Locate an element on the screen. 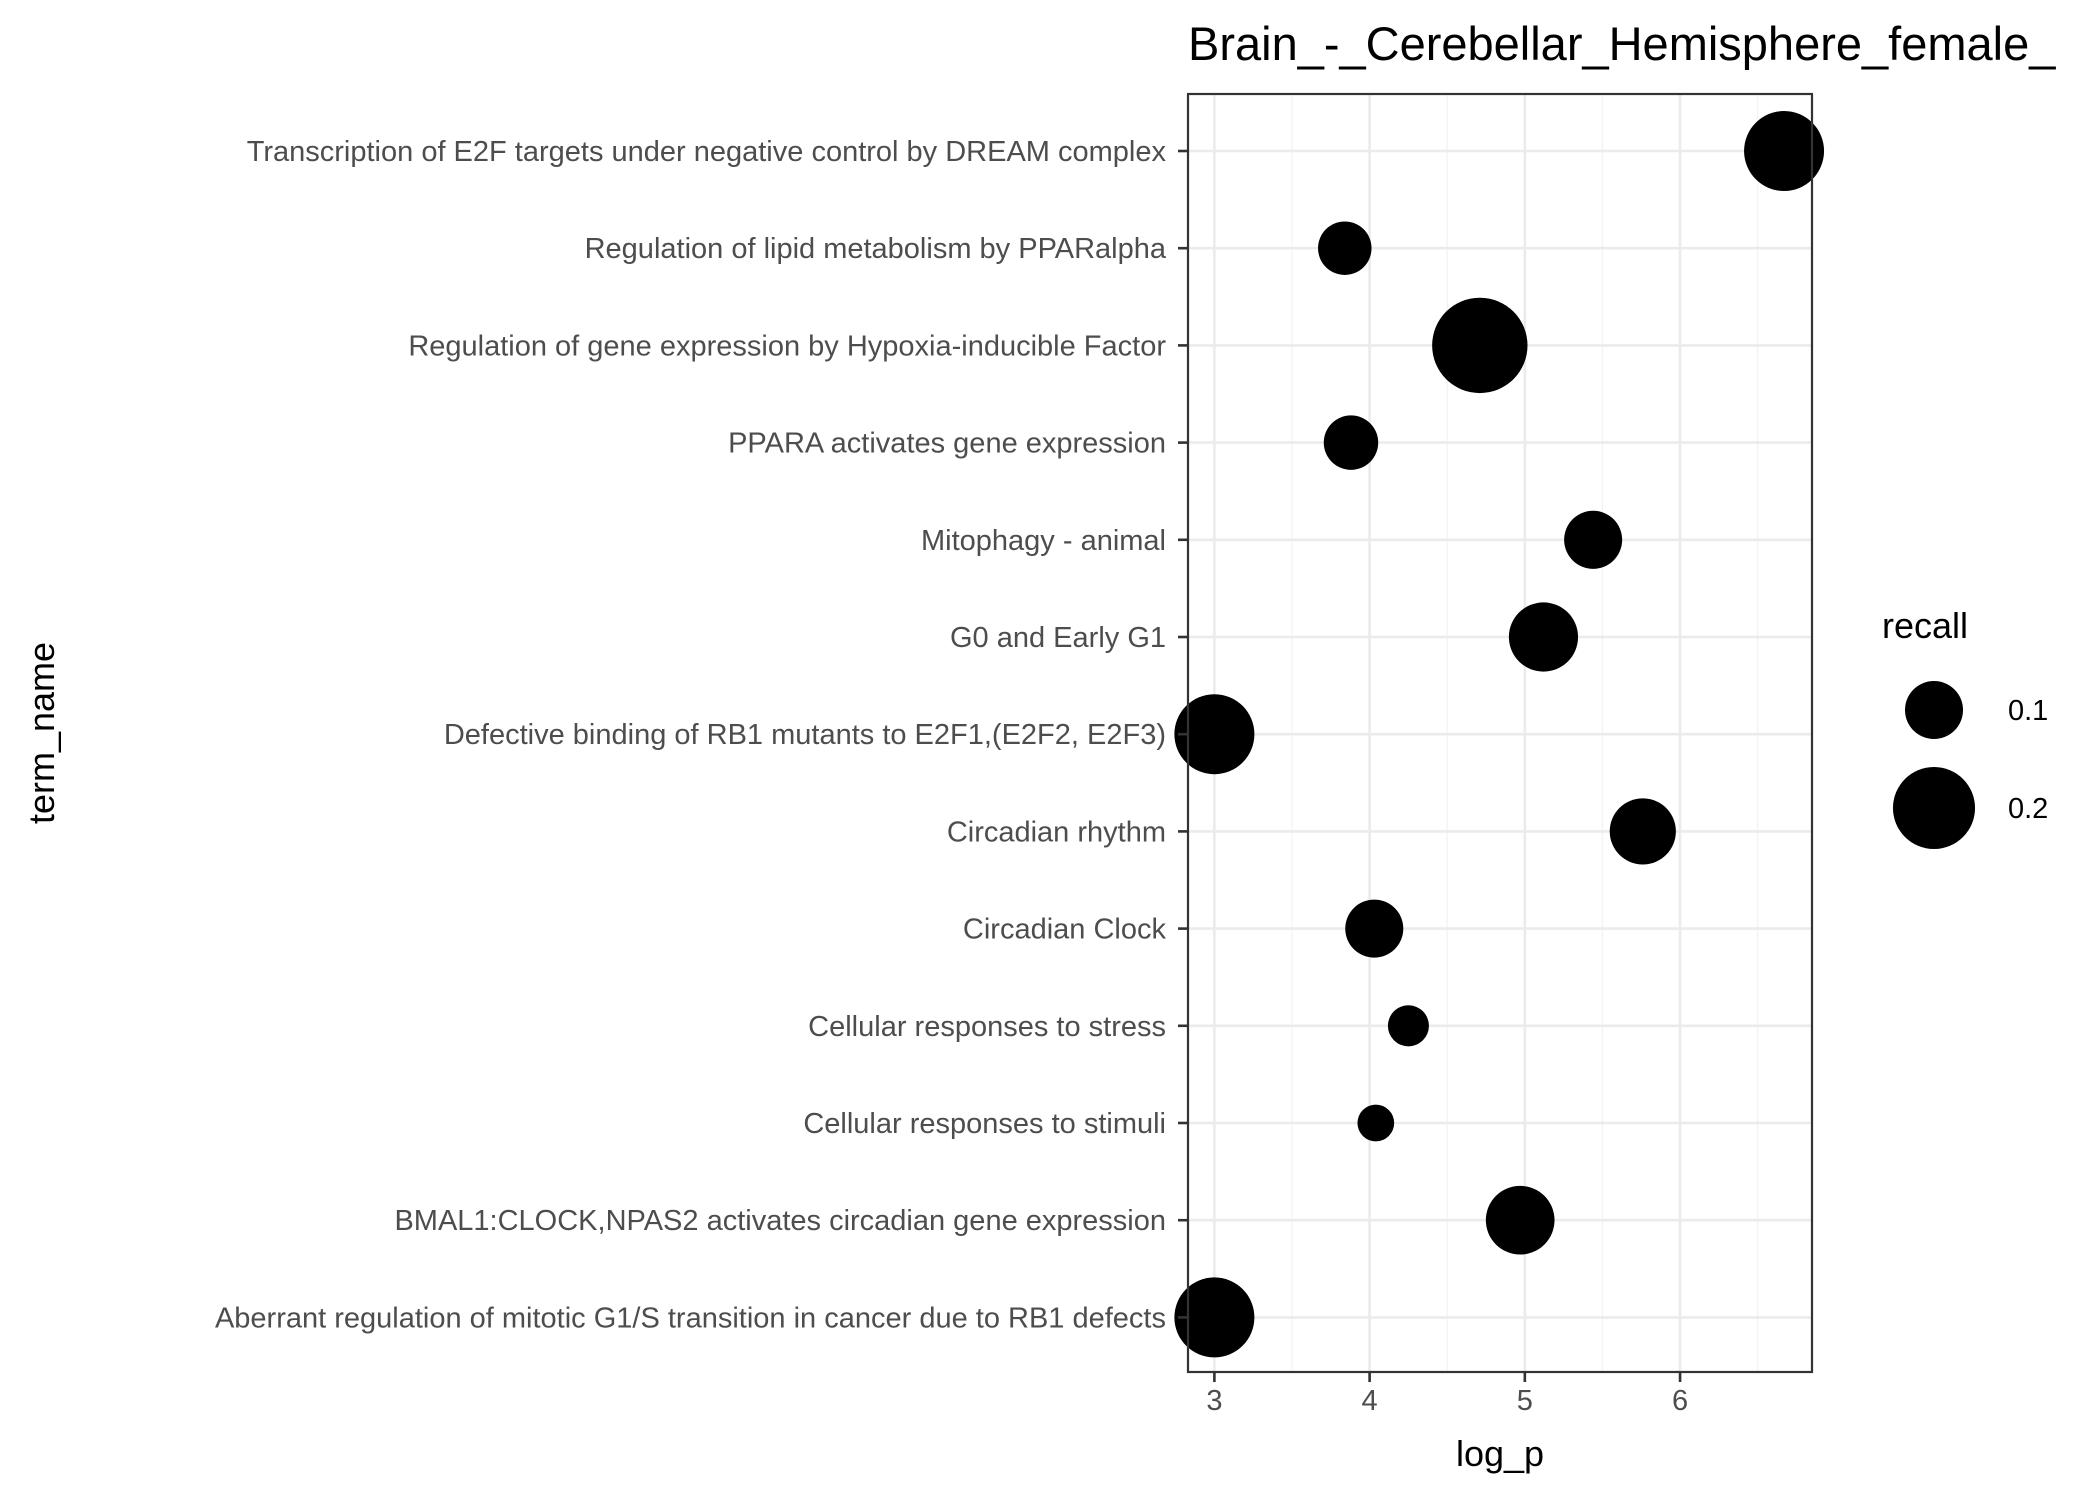 This screenshot has height=1499, width=2100. x-axis: 3 4 5 6 is located at coordinates (1447, 1394).